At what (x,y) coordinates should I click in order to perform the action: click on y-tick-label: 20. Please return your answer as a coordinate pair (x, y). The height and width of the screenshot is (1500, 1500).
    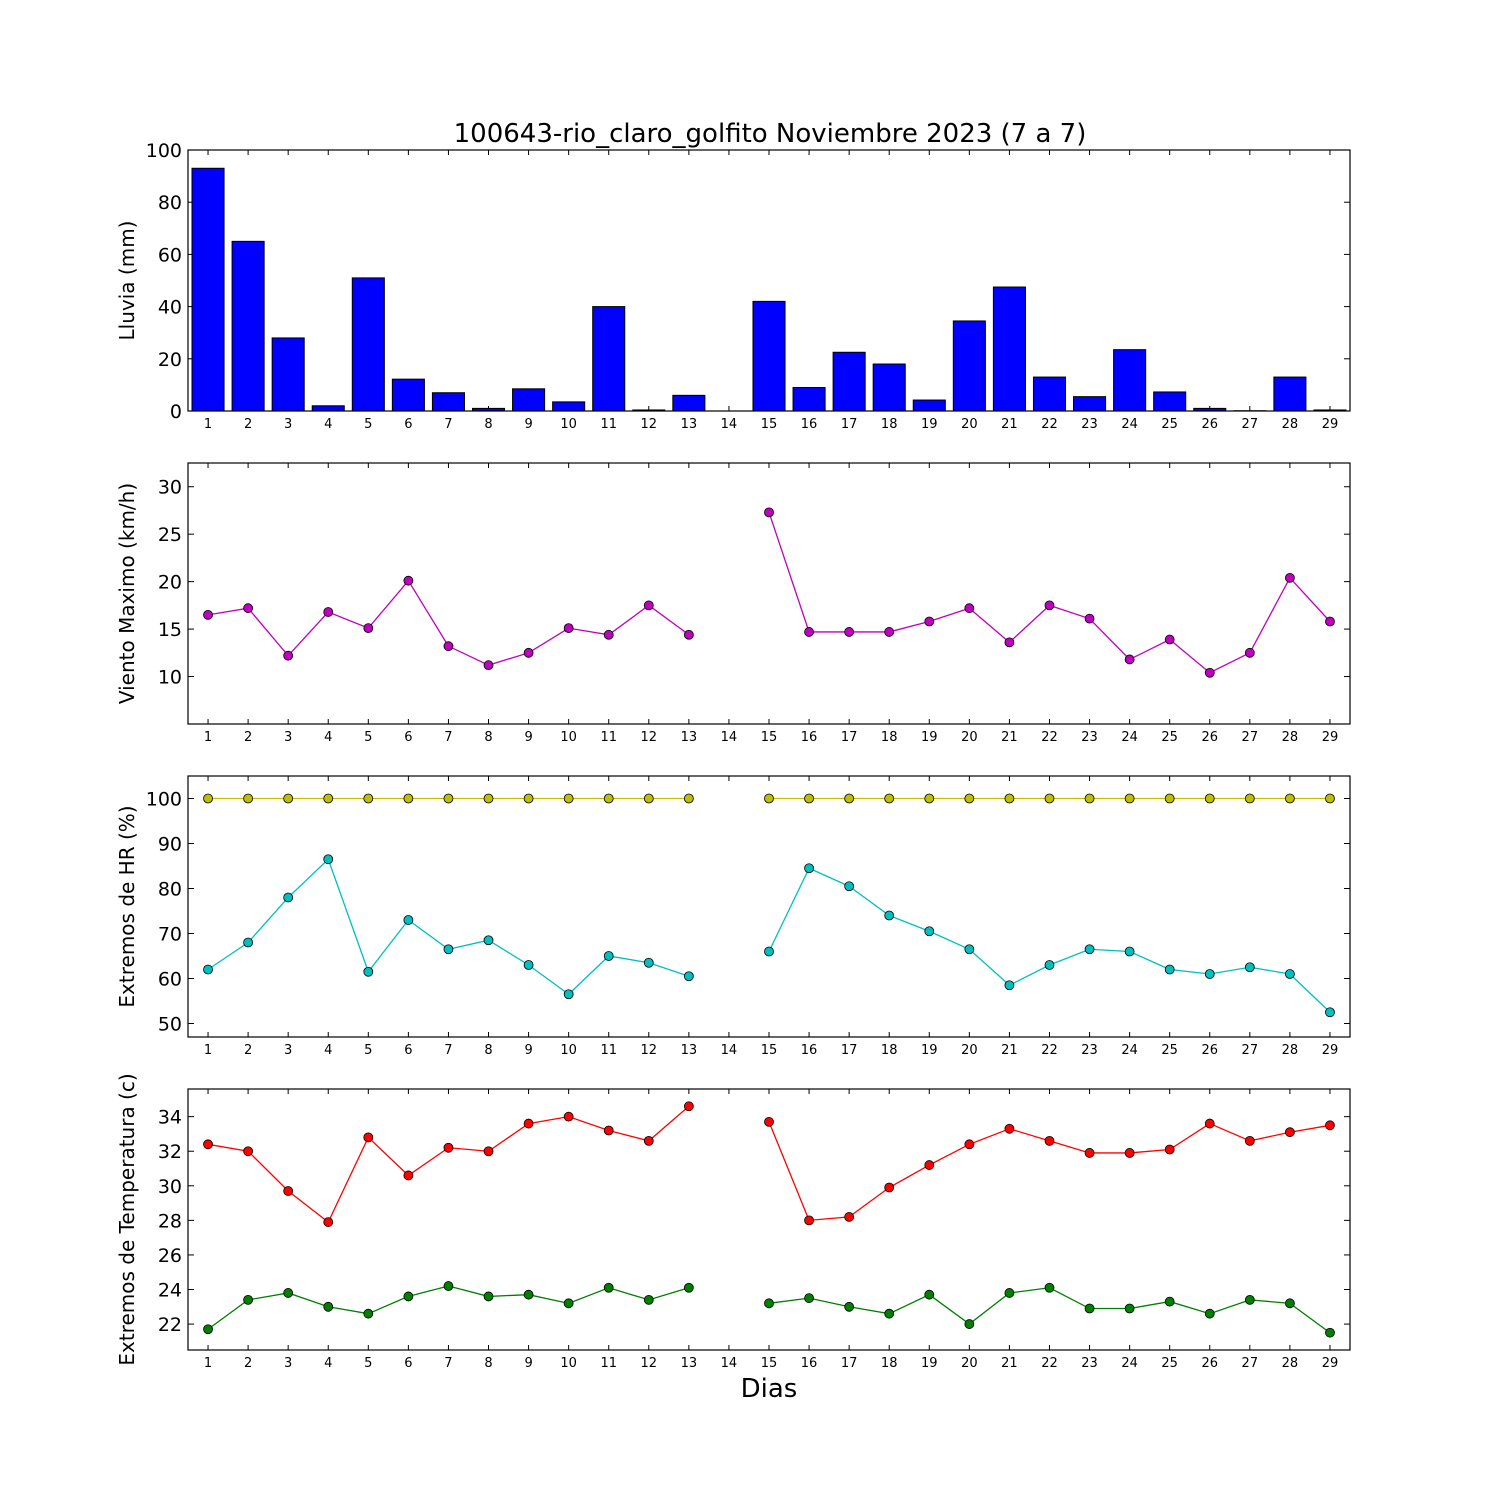
    Looking at the image, I should click on (170, 360).